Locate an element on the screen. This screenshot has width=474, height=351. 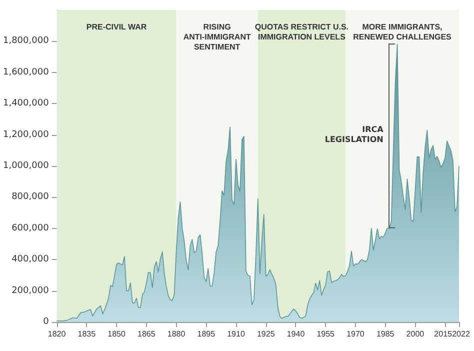
y-tick-label: 400,000 is located at coordinates (31, 259).